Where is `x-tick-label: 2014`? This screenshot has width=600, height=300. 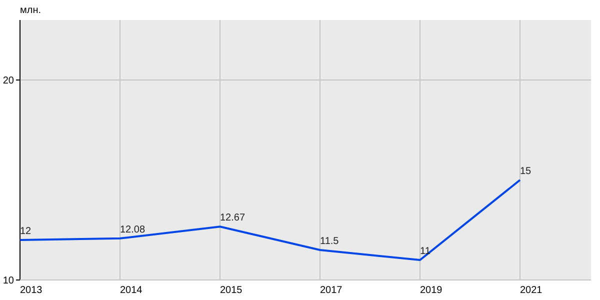
x-tick-label: 2014 is located at coordinates (131, 290).